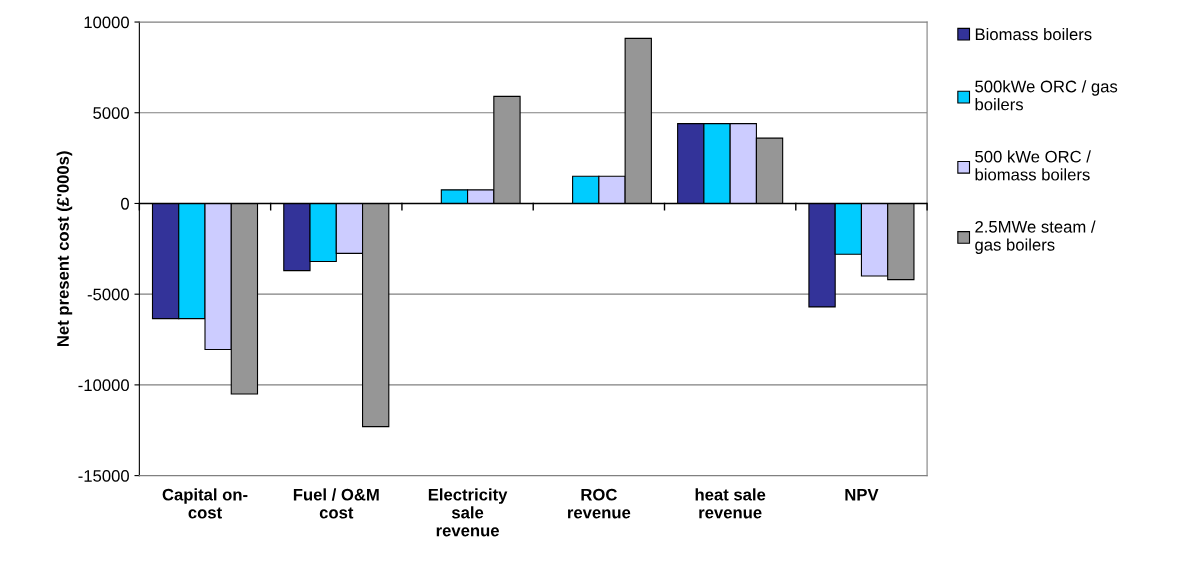 This screenshot has width=1181, height=580. What do you see at coordinates (1046, 95) in the screenshot?
I see `legend-label: 500kWe ORC / gas boilers` at bounding box center [1046, 95].